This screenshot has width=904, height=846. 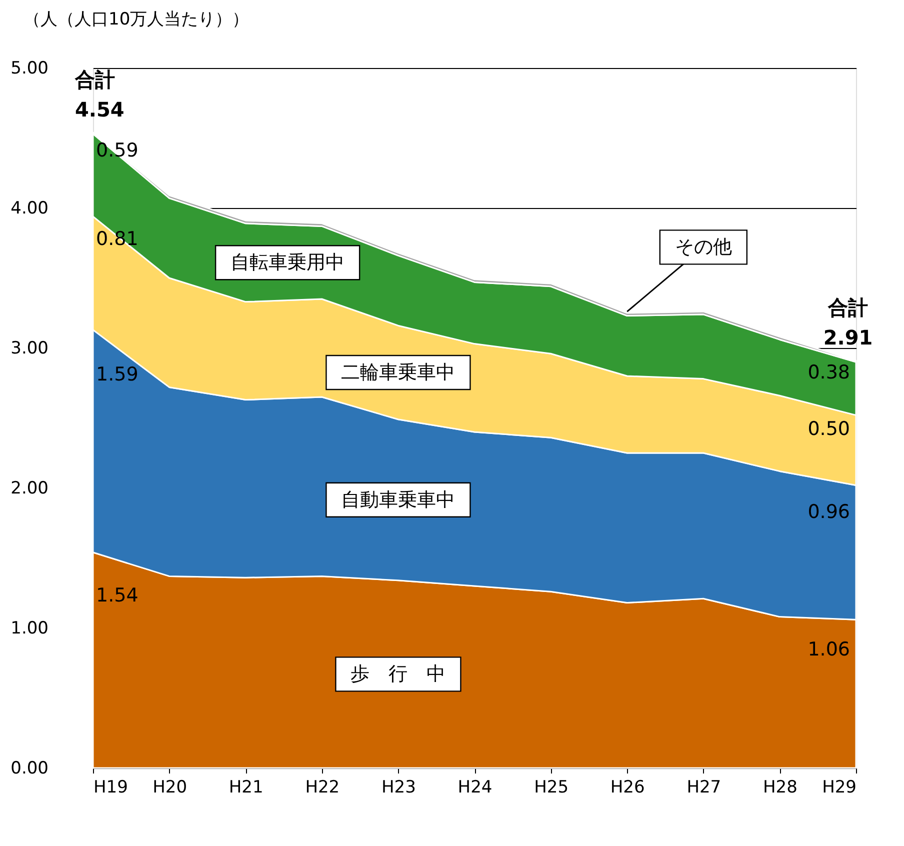 I want to click on data-label: 0.96, so click(x=829, y=512).